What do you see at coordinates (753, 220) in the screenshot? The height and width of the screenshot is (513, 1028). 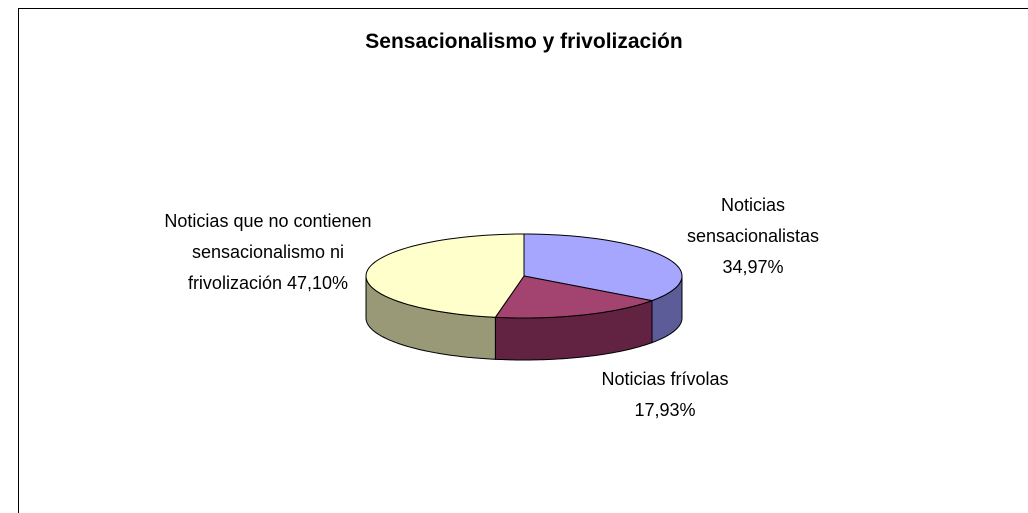 I see `category-label: Noticias sensacionalistas` at bounding box center [753, 220].